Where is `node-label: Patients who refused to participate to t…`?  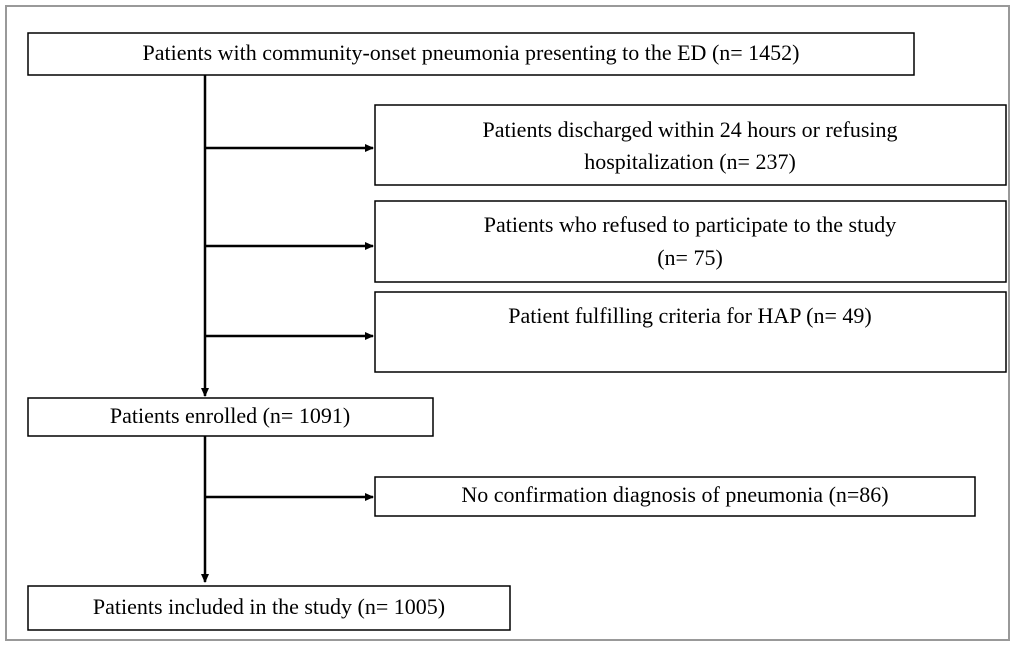
node-label: Patients who refused to participate to t… is located at coordinates (690, 224).